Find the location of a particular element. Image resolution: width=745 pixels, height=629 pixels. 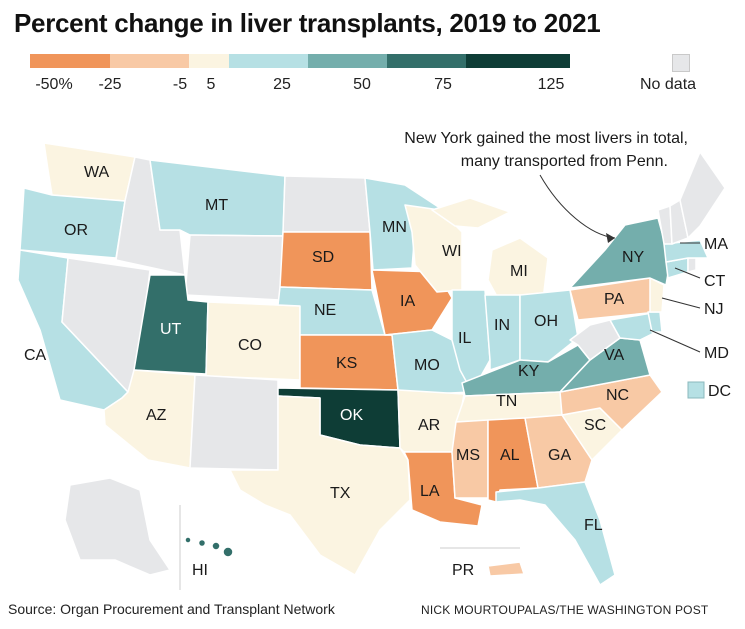

legend-tick-labels: -50% -25 -5 5 25 50 75 125 is located at coordinates (372, 86).